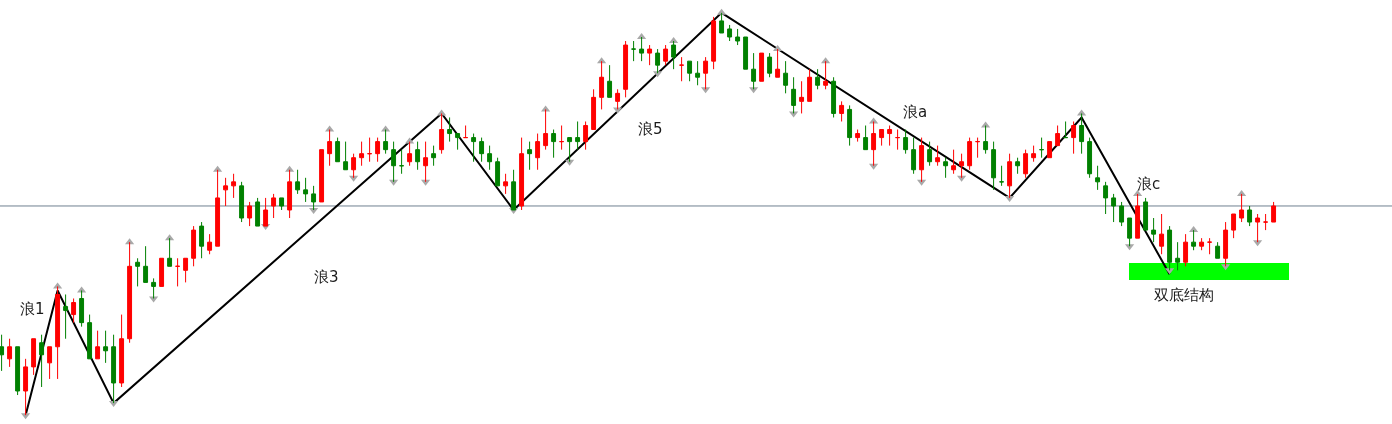  Describe the element at coordinates (1184, 295) in the screenshot. I see `annotation: 双底结构` at that location.